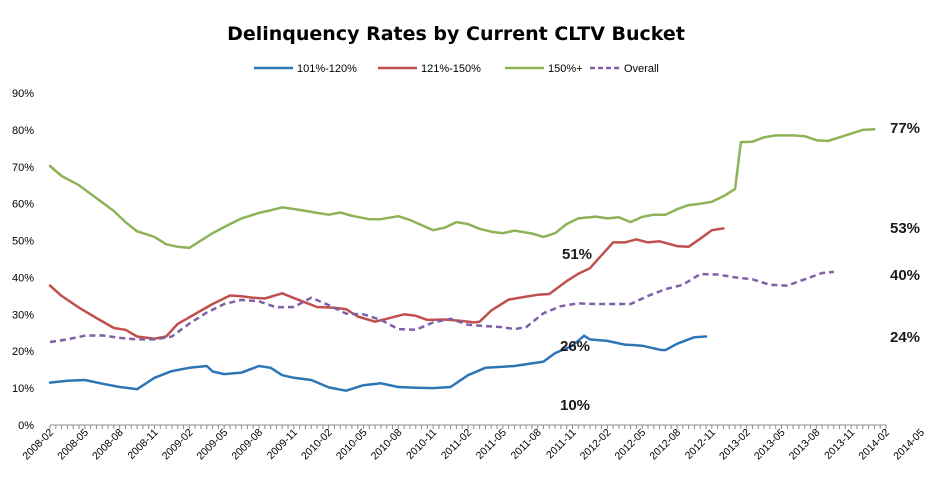  Describe the element at coordinates (561, 444) in the screenshot. I see `x-tick-label: 2011-11` at that location.